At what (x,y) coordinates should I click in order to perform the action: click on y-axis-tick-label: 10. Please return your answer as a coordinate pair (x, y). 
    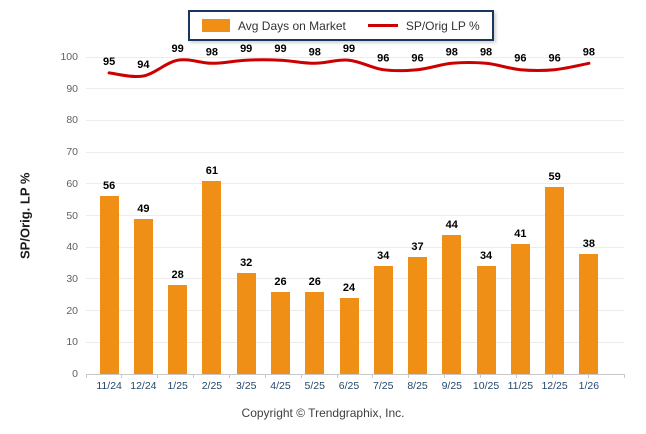
    Looking at the image, I should click on (72, 342).